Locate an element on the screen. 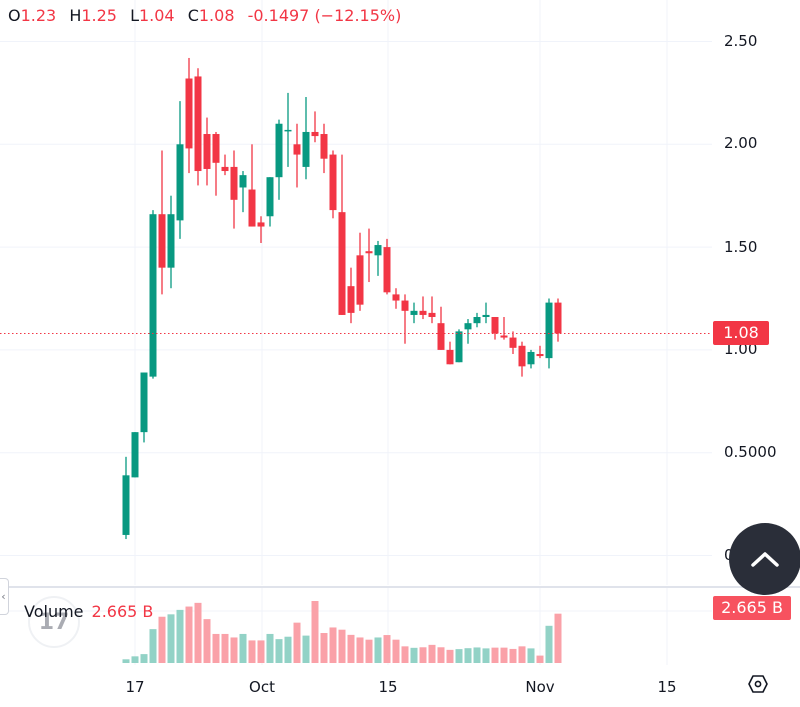  collapse-panel-button: ‹ is located at coordinates (4, 596).